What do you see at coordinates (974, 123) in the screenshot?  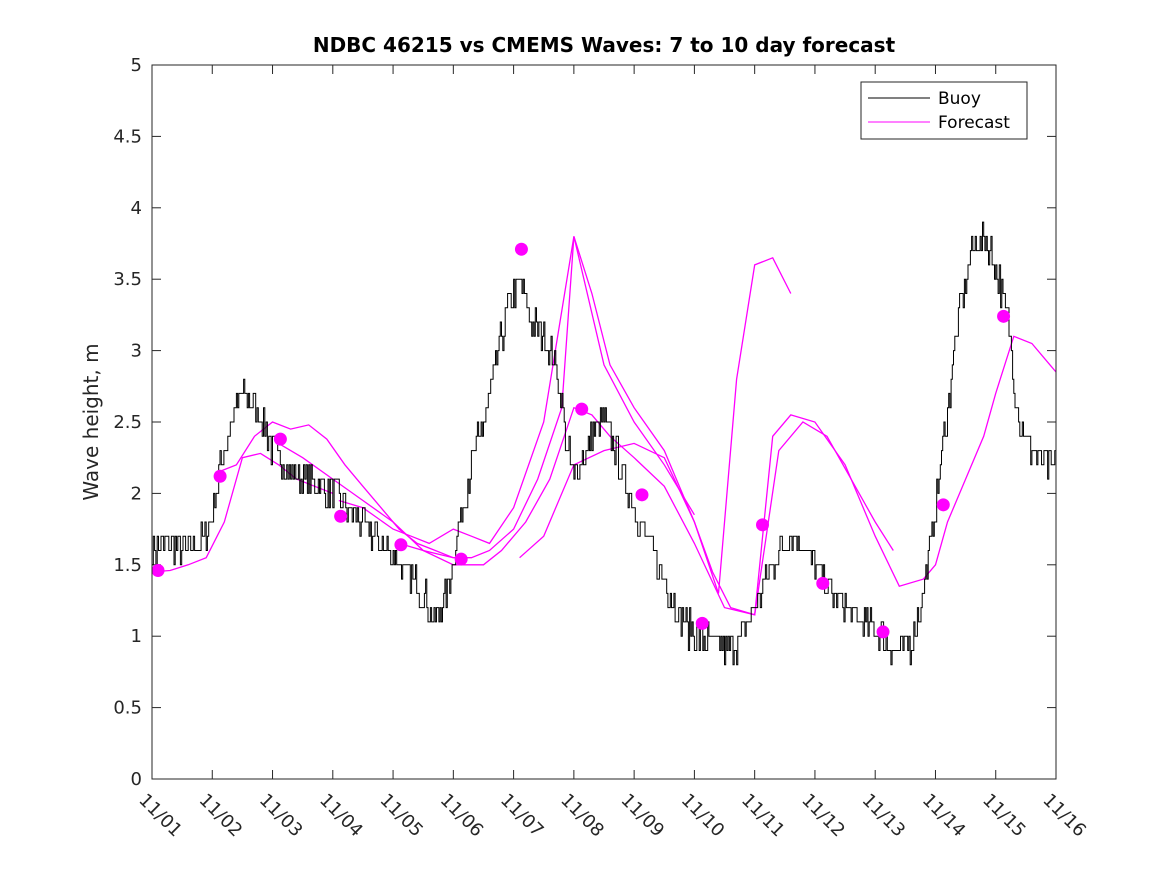 I see `legend-forecast-label: Forecast` at bounding box center [974, 123].